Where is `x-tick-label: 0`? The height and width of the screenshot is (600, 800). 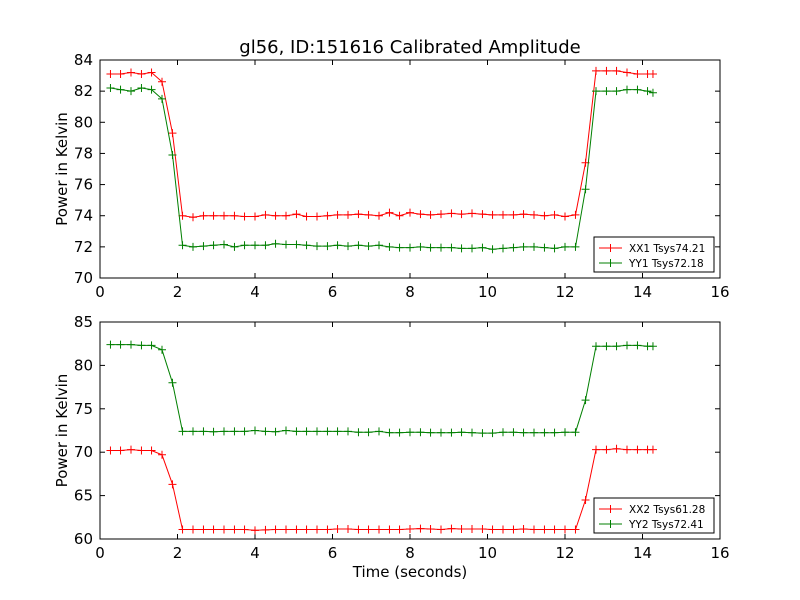 x-tick-label: 0 is located at coordinates (100, 553).